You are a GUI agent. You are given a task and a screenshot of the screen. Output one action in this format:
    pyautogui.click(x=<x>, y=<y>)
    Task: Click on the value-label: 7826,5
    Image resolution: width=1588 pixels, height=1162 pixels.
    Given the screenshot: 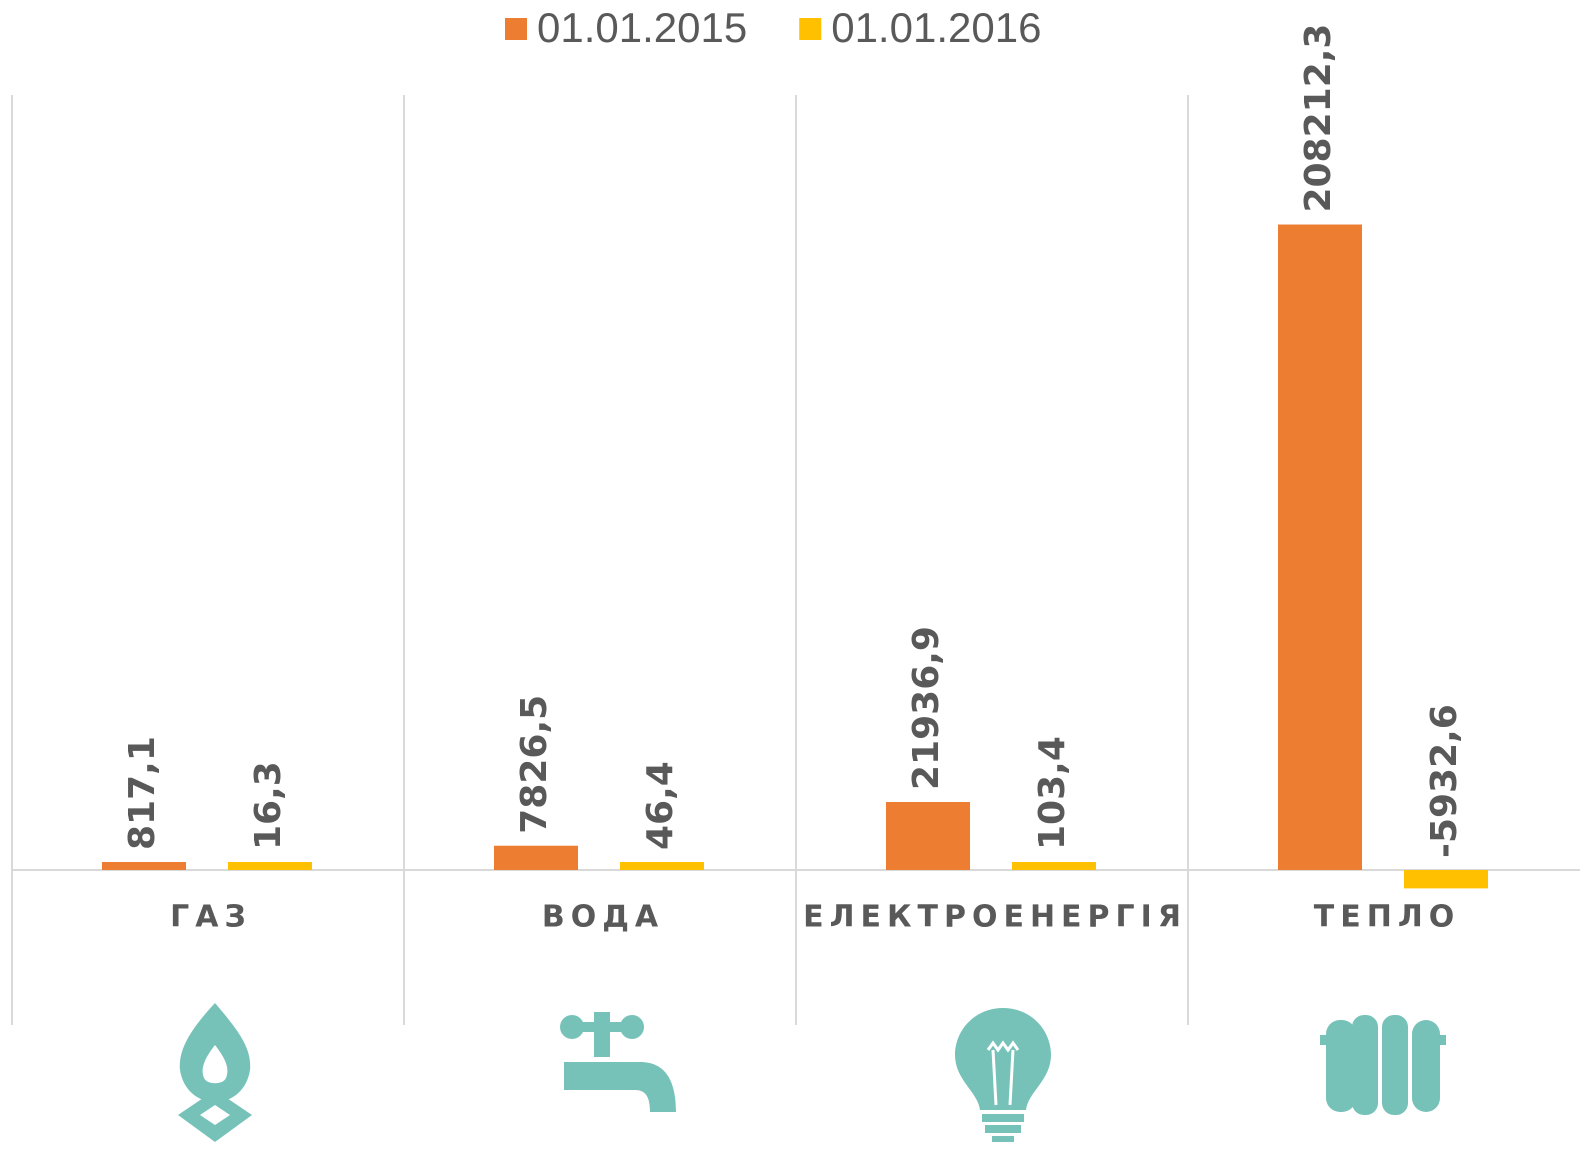 What is the action you would take?
    pyautogui.click(x=534, y=764)
    